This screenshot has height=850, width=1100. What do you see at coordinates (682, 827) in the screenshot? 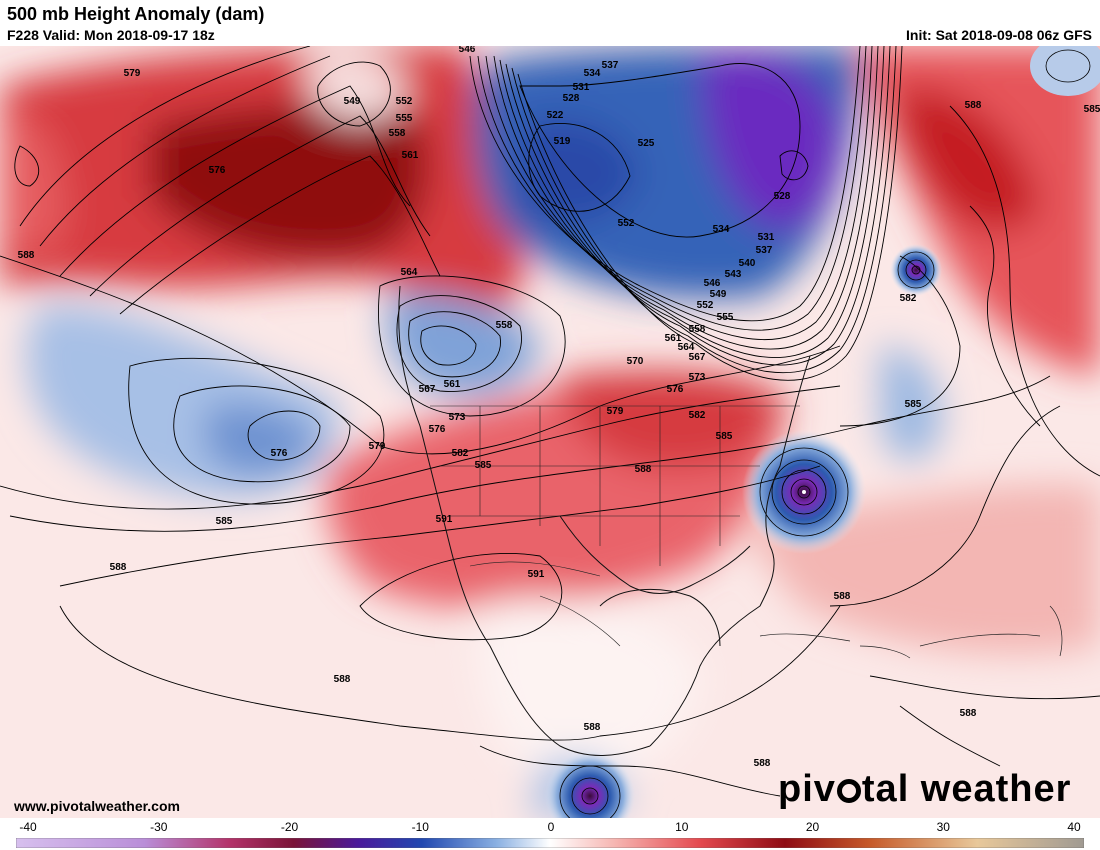
I see `colorbar-tick-label: 10` at bounding box center [682, 827].